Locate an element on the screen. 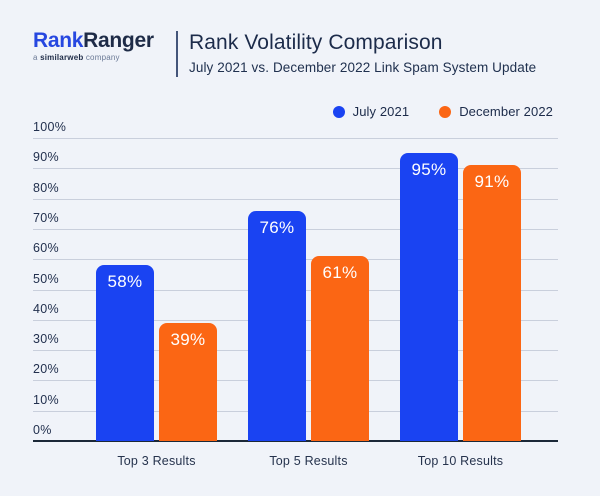  bar-value-label: 39% is located at coordinates (188, 339).